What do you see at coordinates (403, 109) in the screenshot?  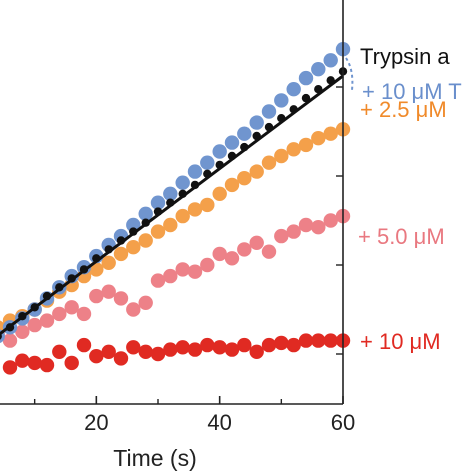 I see `series-label: + 2.5 μM` at bounding box center [403, 109].